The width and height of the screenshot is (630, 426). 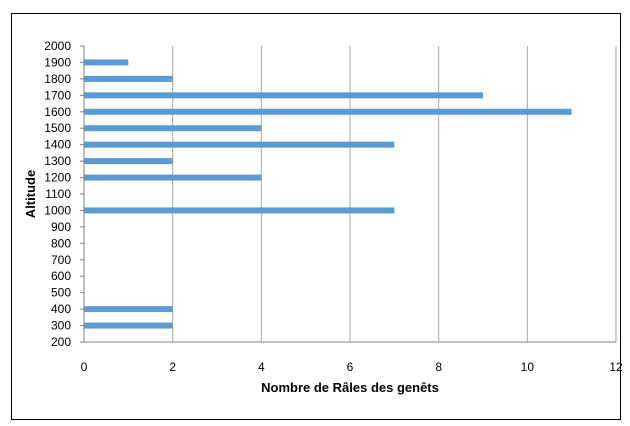 What do you see at coordinates (61, 276) in the screenshot?
I see `y-tick-label-600: 600` at bounding box center [61, 276].